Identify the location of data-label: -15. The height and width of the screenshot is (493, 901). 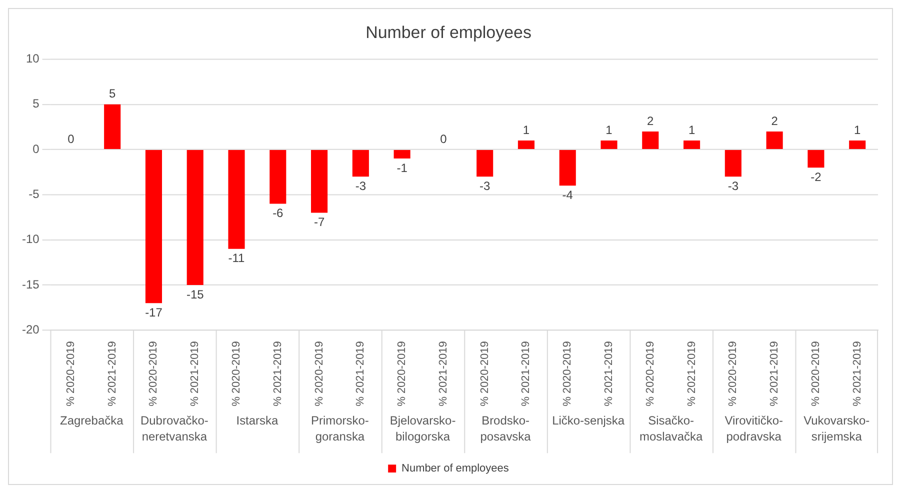
(195, 294).